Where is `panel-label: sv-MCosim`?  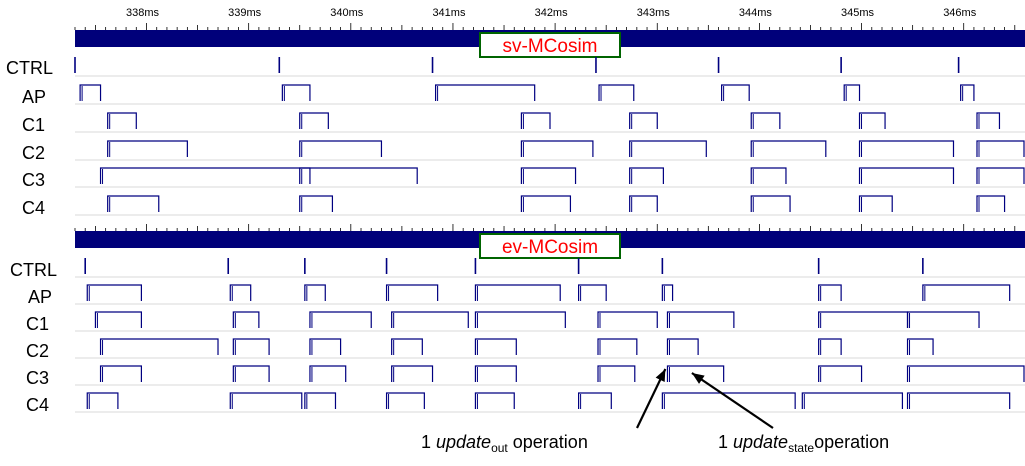
panel-label: sv-MCosim is located at coordinates (550, 46).